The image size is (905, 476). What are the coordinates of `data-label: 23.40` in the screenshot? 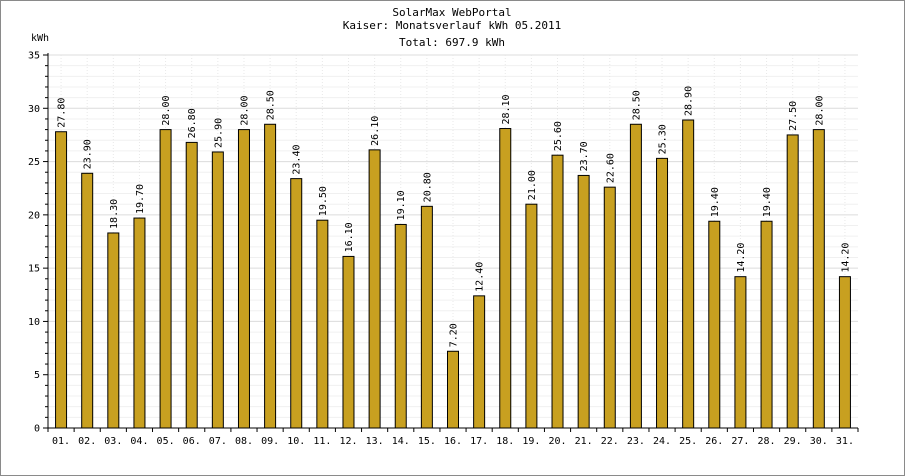 It's located at (297, 160).